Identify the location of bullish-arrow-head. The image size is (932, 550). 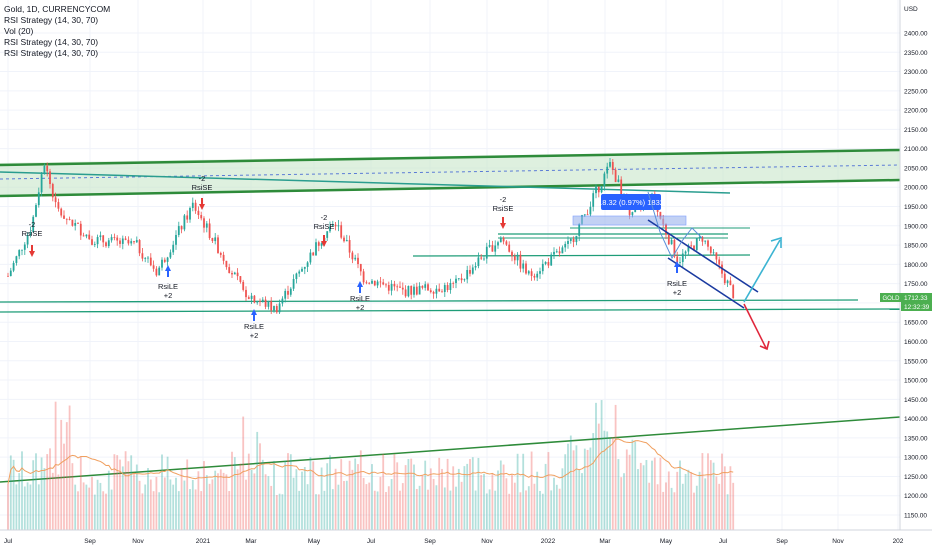
(776, 242).